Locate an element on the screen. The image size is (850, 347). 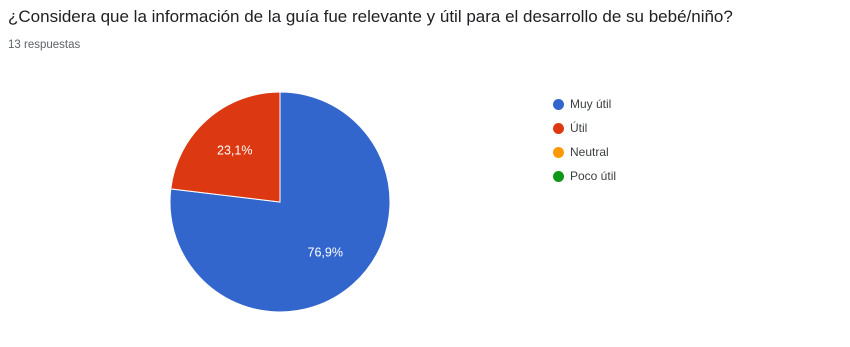
legend-label: Poco útil is located at coordinates (593, 176).